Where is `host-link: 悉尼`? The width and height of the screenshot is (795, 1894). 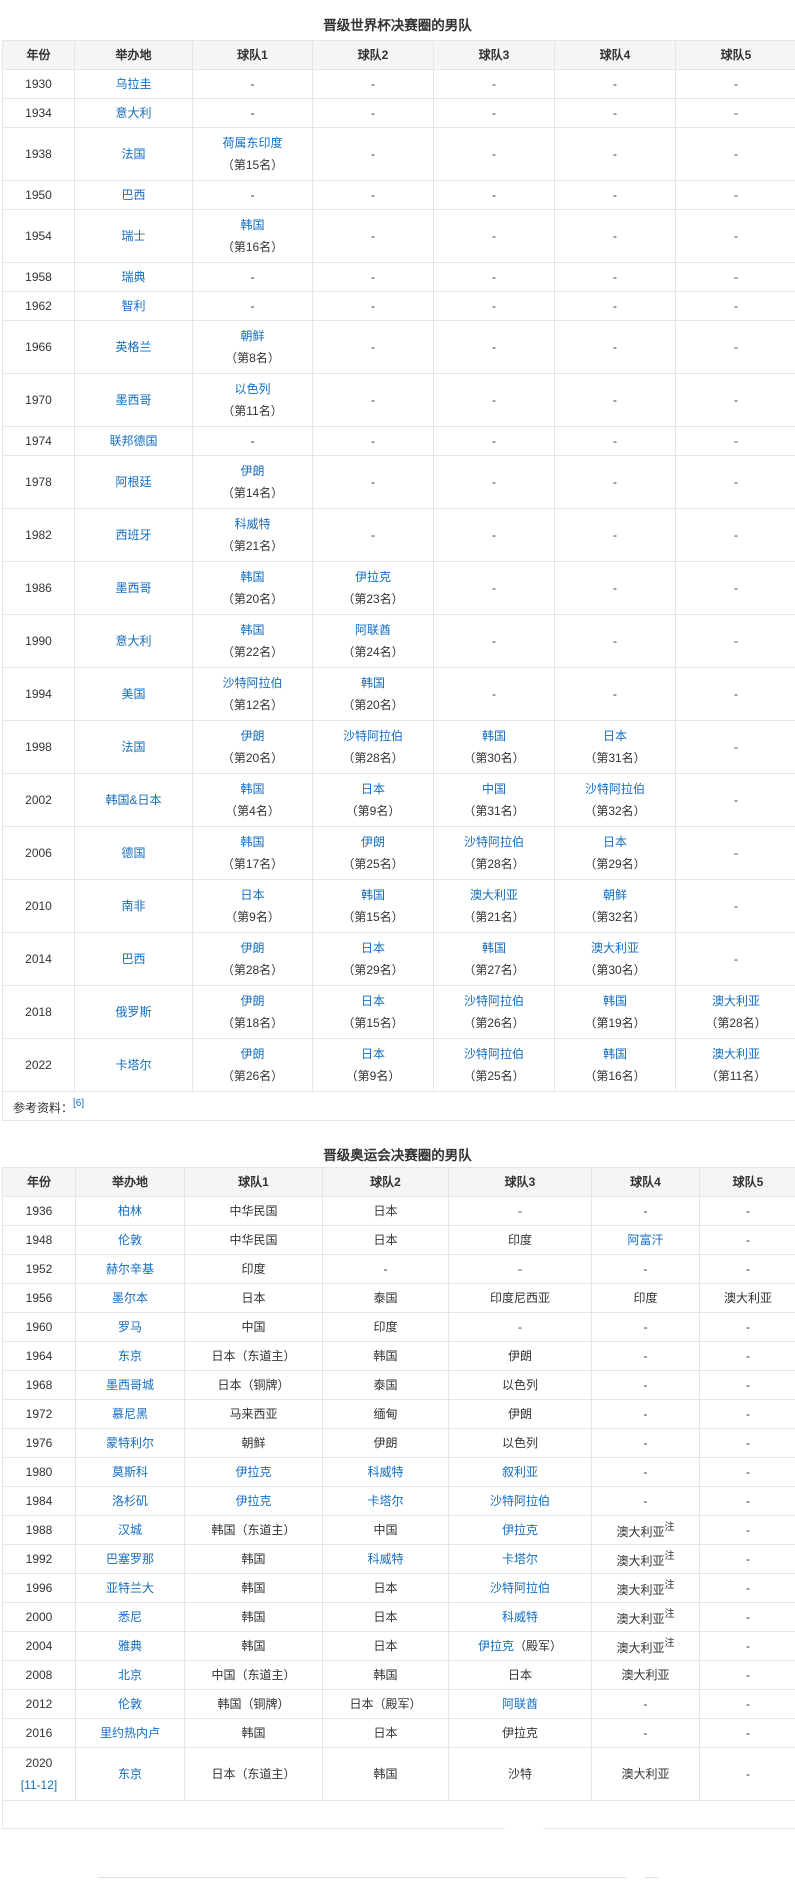 host-link: 悉尼 is located at coordinates (129, 1617).